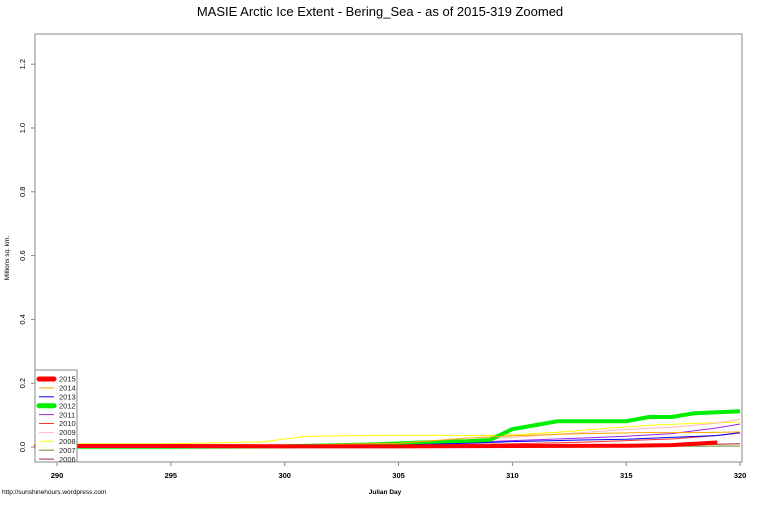 Image resolution: width=760 pixels, height=506 pixels. Describe the element at coordinates (7, 258) in the screenshot. I see `y-axis-label: Millions sq. km.` at that location.